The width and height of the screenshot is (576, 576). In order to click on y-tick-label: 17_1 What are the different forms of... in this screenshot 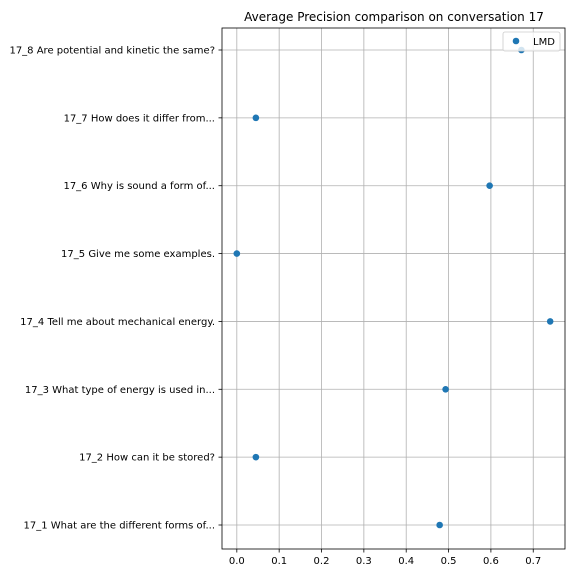, I will do `click(119, 526)`.